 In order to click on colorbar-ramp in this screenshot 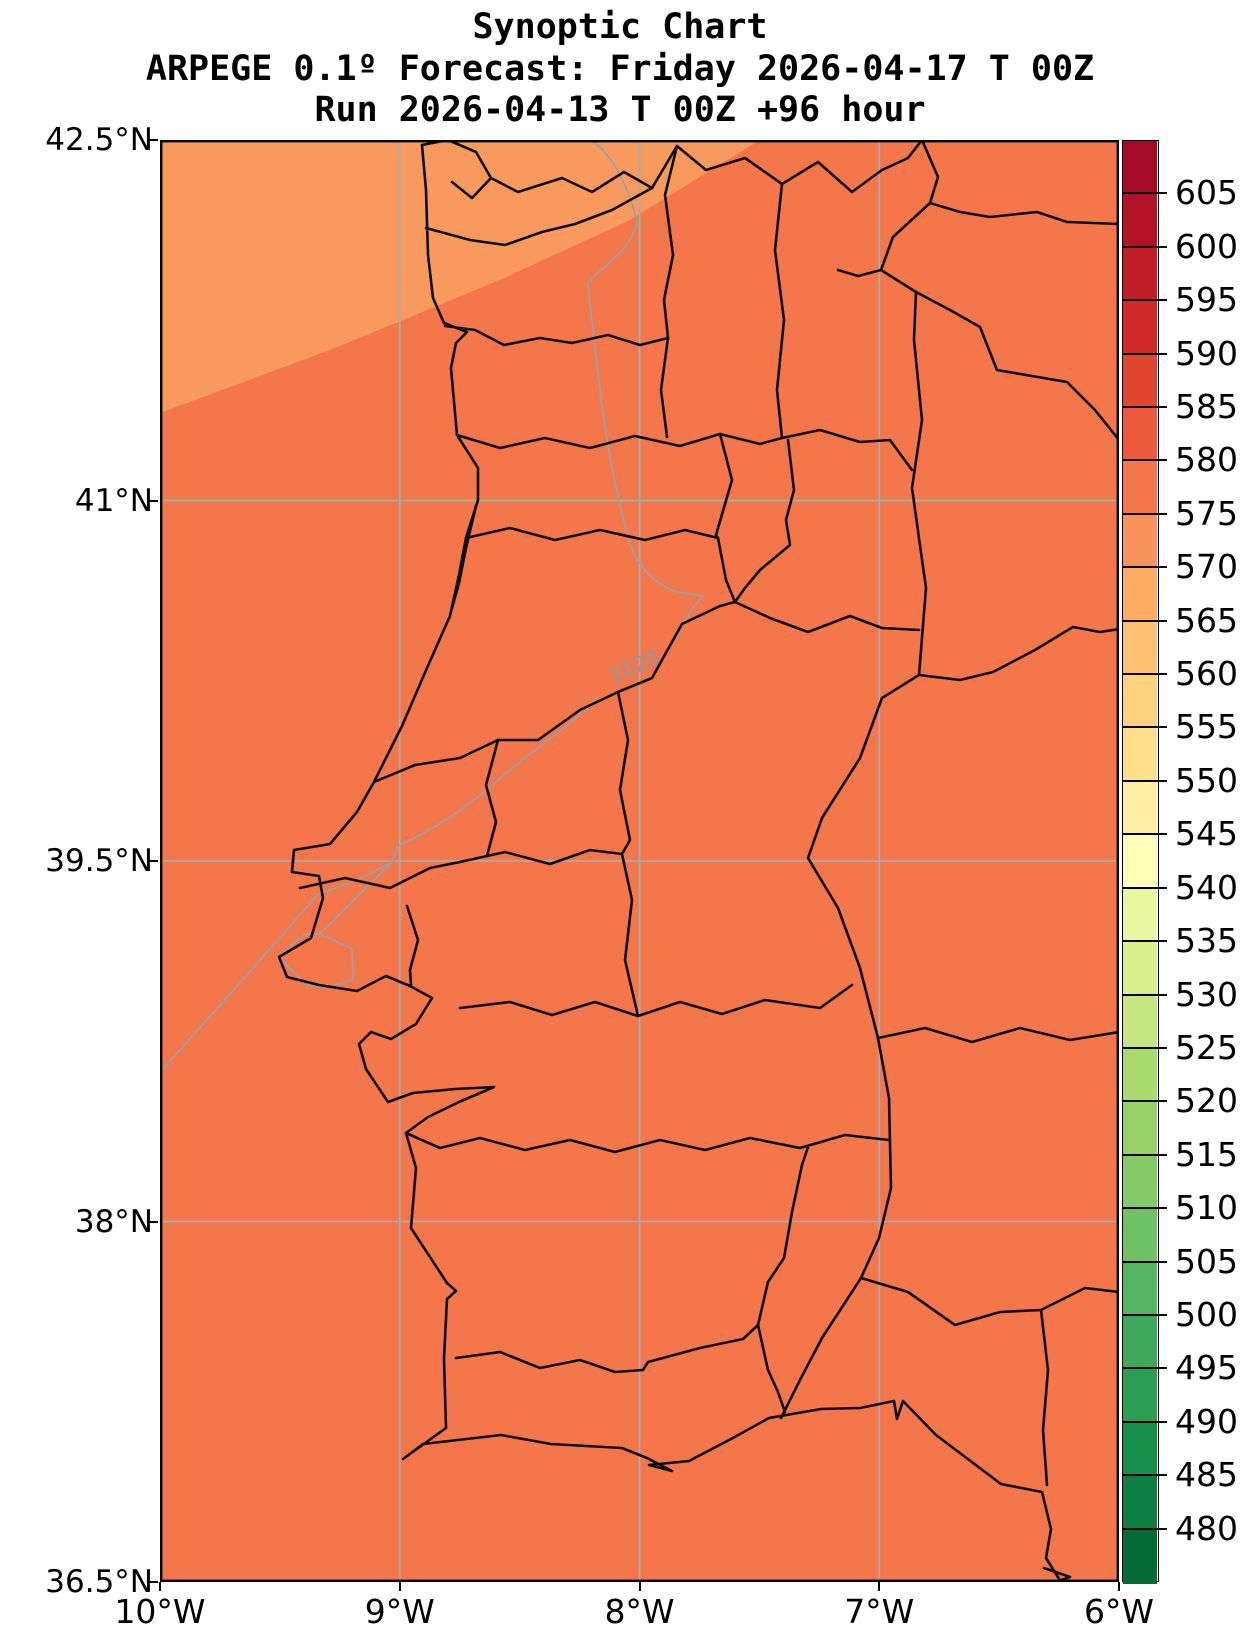, I will do `click(1140, 862)`.